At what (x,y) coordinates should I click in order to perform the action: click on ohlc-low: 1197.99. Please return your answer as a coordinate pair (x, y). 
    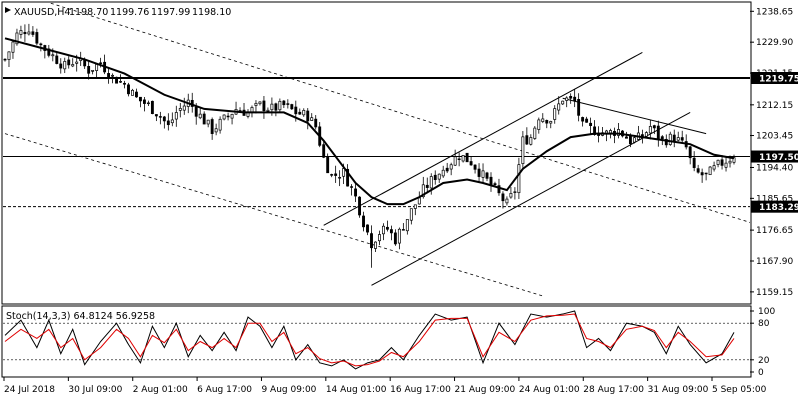
    Looking at the image, I should click on (170, 12).